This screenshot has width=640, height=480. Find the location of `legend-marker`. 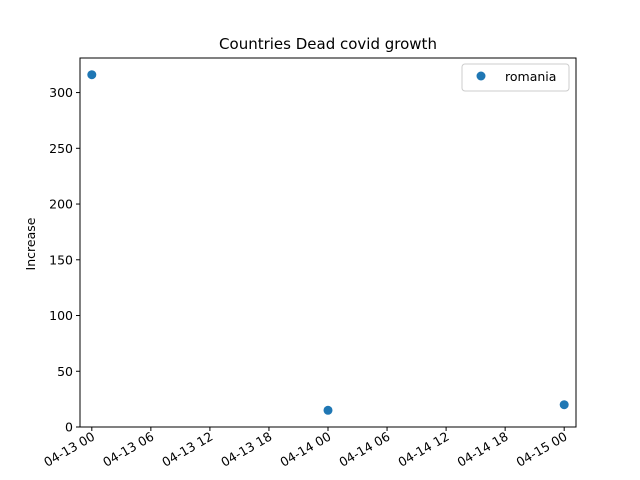

legend-marker is located at coordinates (481, 76).